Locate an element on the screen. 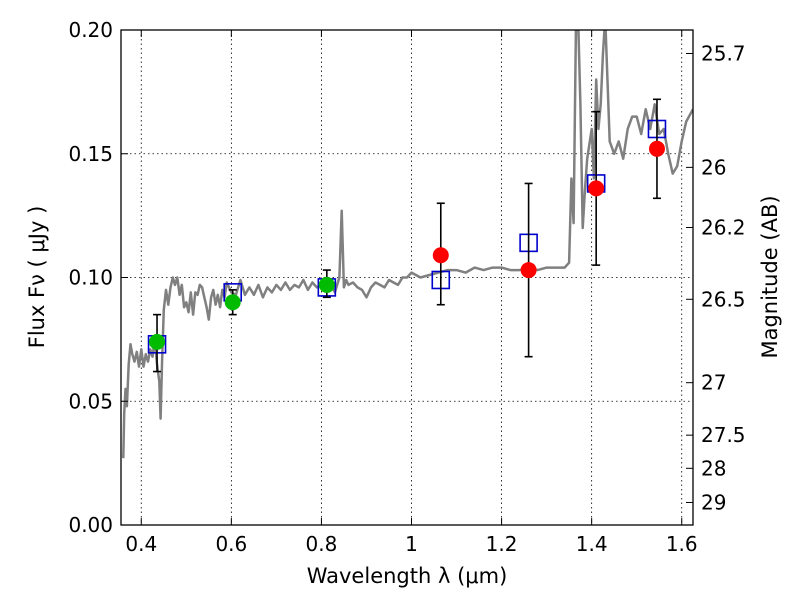  y-tick-label: 0.15 is located at coordinates (90, 154).